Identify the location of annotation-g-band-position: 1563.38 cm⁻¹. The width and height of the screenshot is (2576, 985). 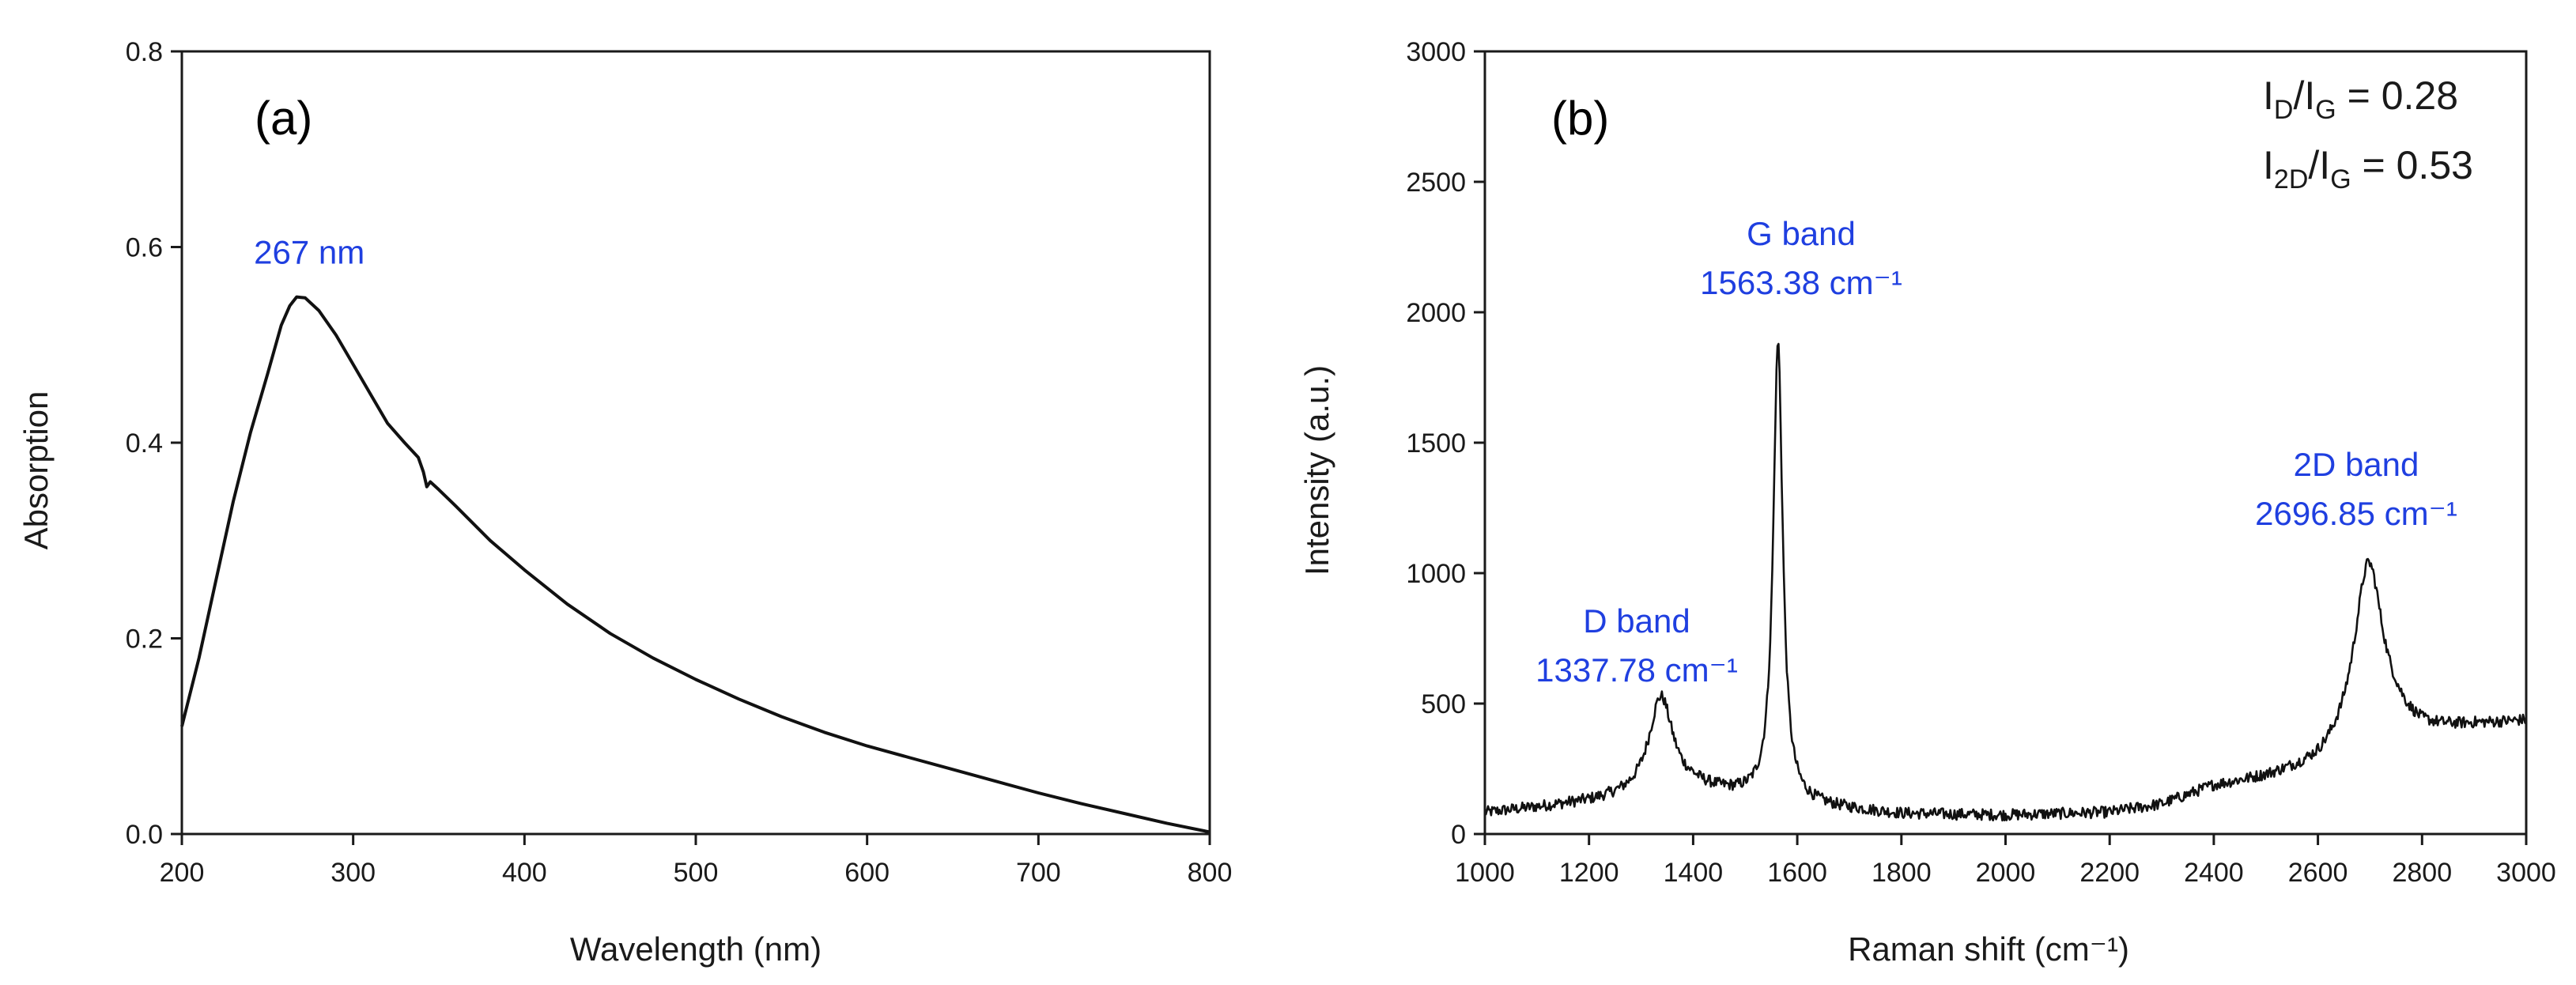
(1801, 282).